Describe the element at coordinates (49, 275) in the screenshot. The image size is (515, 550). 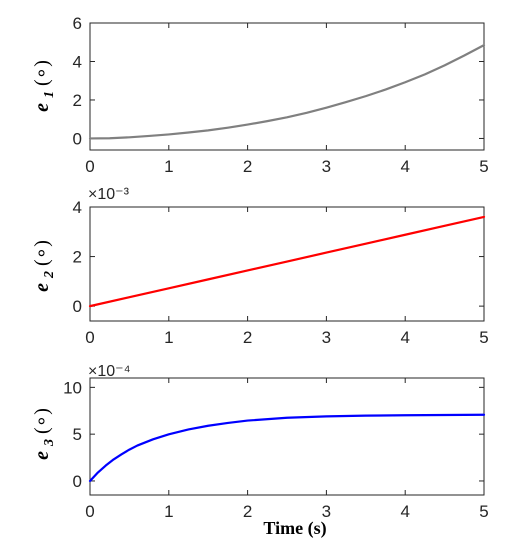
I see `panel-e2-ylabel-sub: 2` at that location.